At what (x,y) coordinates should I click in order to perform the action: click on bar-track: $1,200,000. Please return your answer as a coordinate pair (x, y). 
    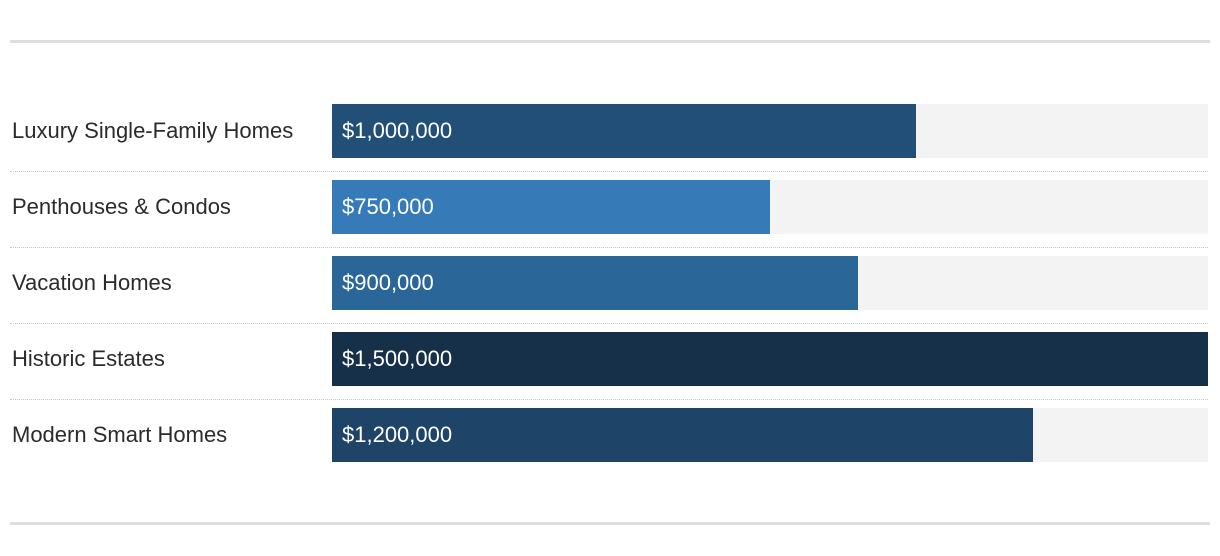
    Looking at the image, I should click on (770, 435).